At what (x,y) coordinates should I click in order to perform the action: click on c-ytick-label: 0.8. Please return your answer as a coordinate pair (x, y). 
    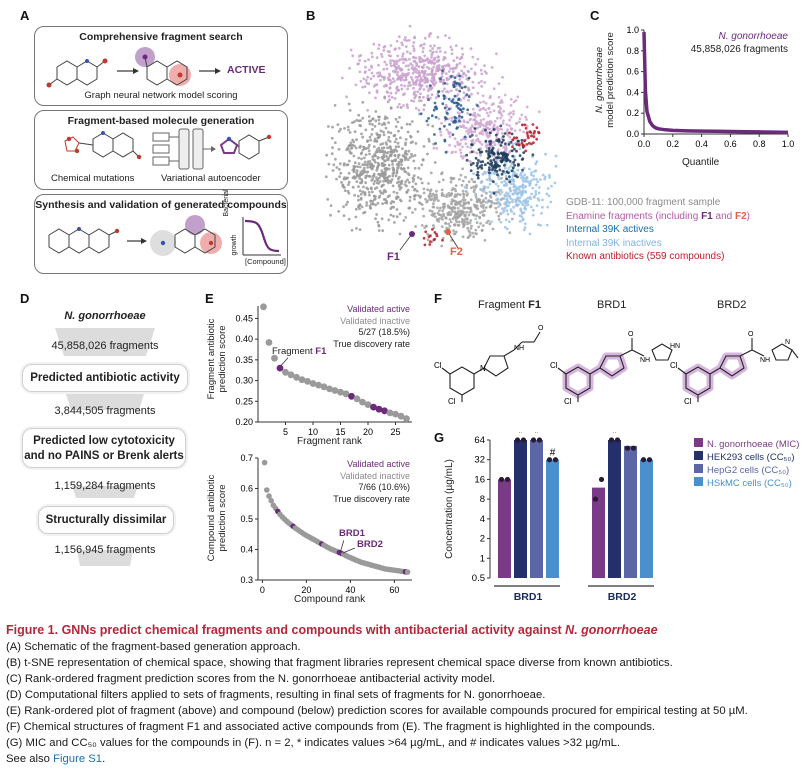
    Looking at the image, I should click on (632, 51).